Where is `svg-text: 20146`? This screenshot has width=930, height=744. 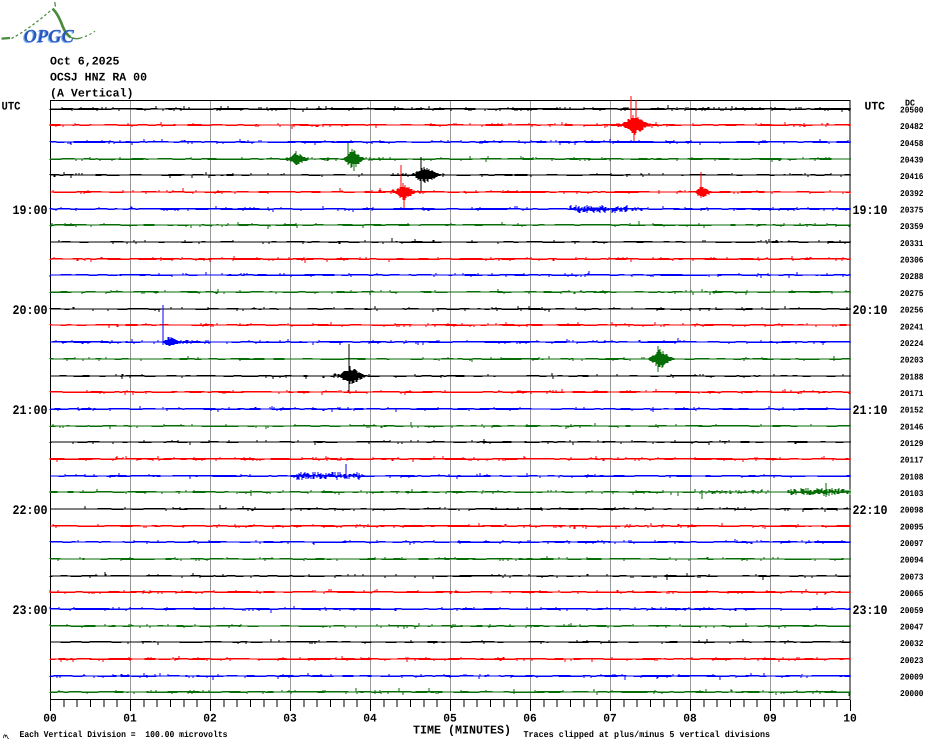 svg-text: 20146 is located at coordinates (912, 427).